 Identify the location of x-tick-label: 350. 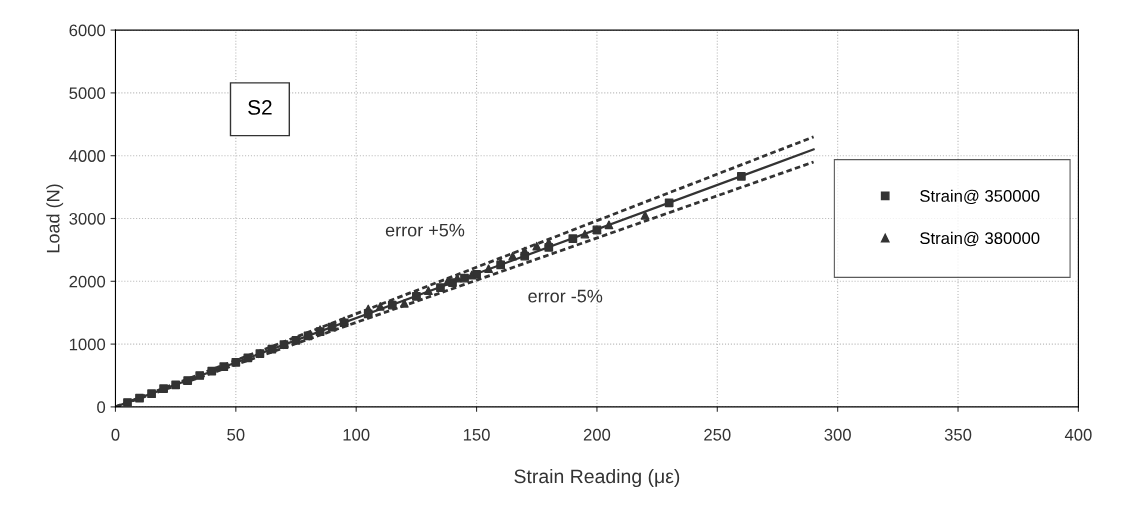
(958, 434).